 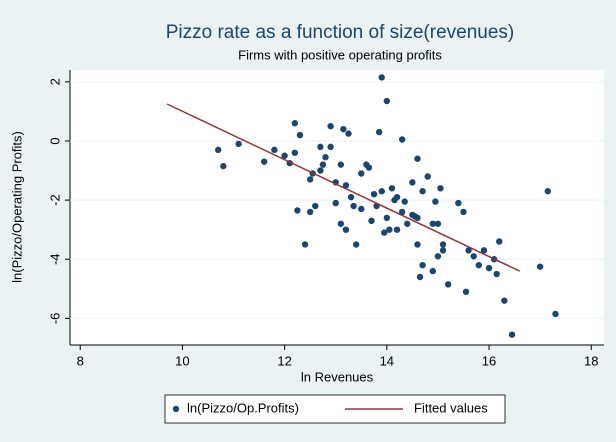 What do you see at coordinates (54, 81) in the screenshot?
I see `y-tick-label: 2` at bounding box center [54, 81].